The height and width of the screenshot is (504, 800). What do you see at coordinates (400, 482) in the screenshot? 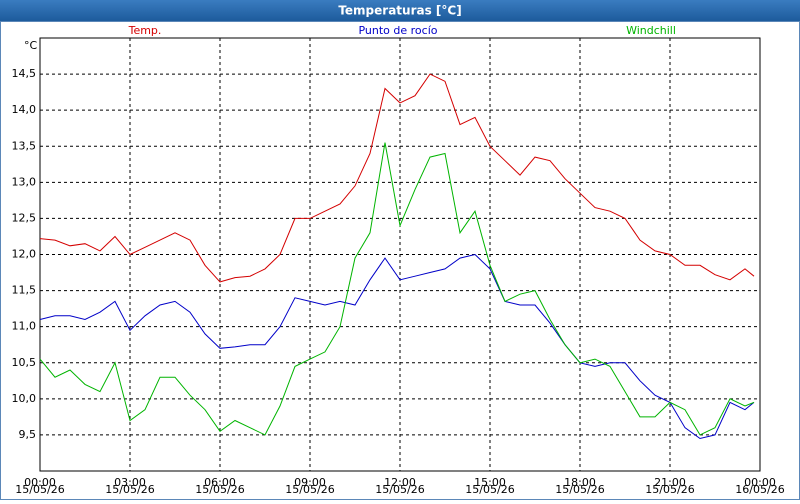
I see `x-tick-label: 12:00` at bounding box center [400, 482].